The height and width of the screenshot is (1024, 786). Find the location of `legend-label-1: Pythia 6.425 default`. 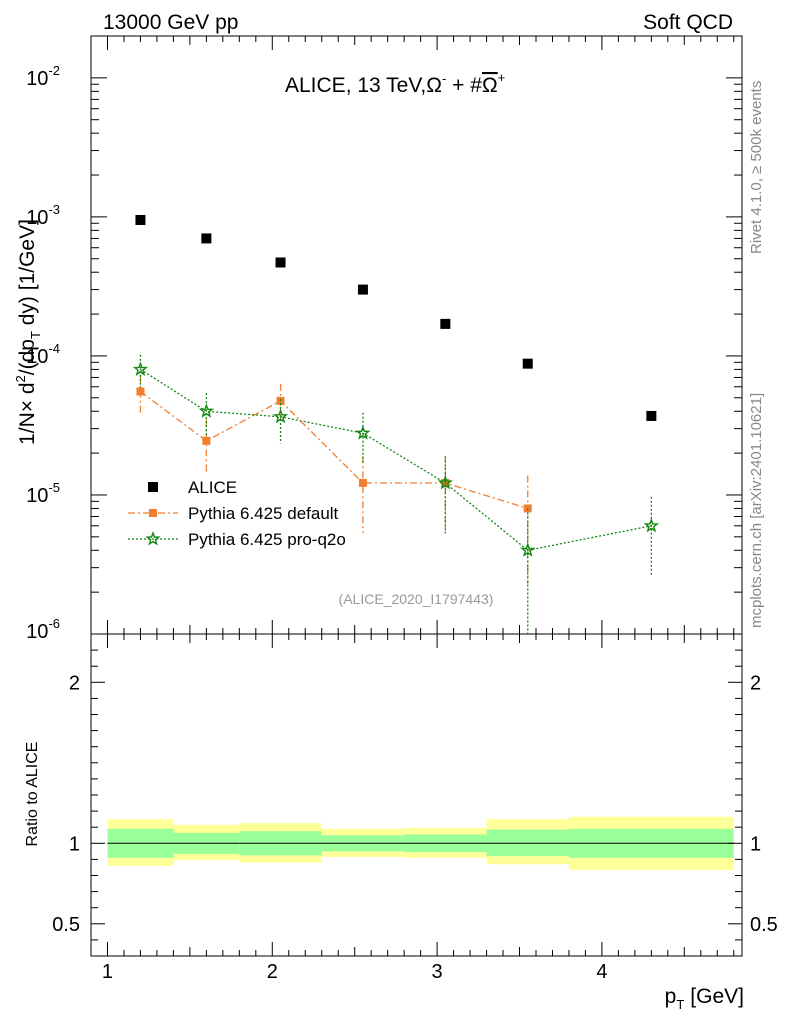

legend-label-1: Pythia 6.425 default is located at coordinates (263, 513).